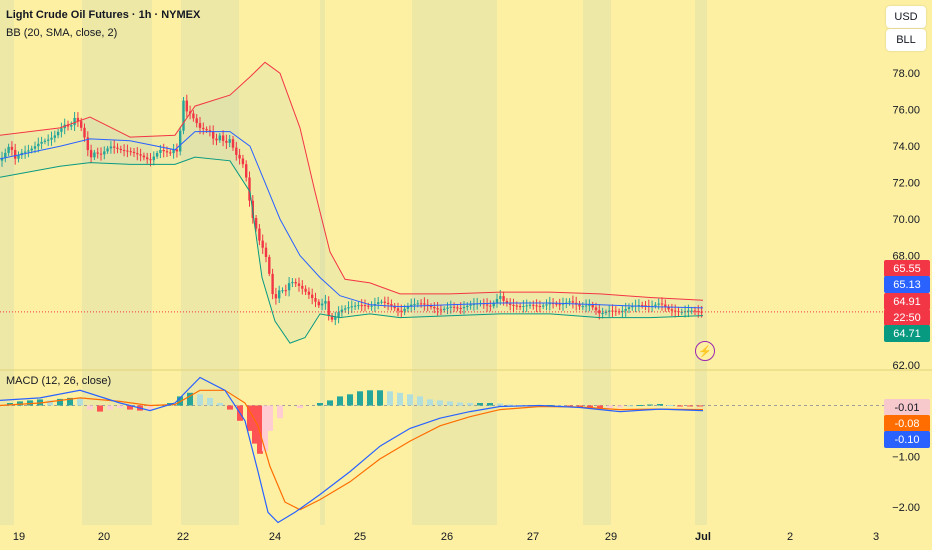 The height and width of the screenshot is (550, 932). Describe the element at coordinates (906, 220) in the screenshot. I see `y-tick-label: 70.00` at that location.